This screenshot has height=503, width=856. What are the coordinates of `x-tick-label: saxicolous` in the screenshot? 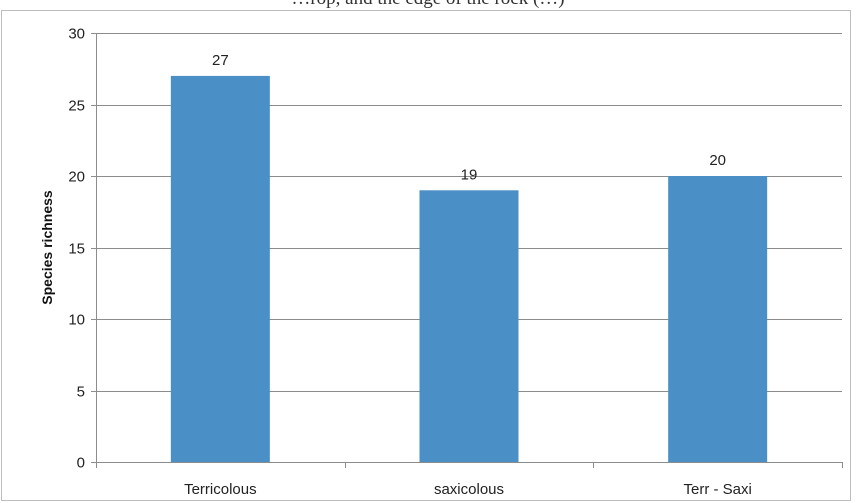 It's located at (469, 489).